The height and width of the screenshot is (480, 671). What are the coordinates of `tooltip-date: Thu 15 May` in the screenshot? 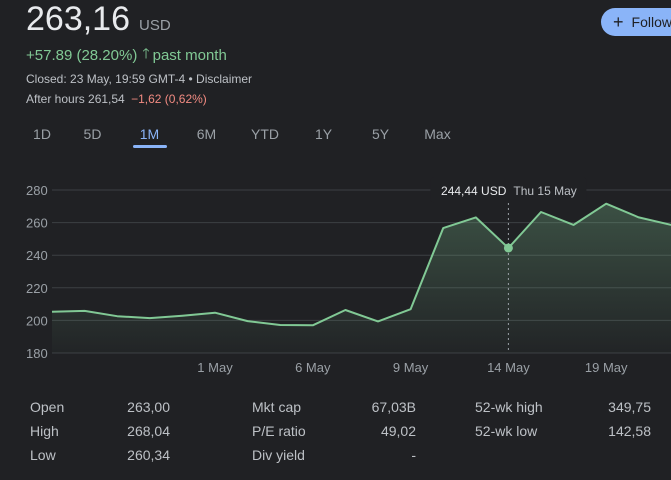 It's located at (544, 191).